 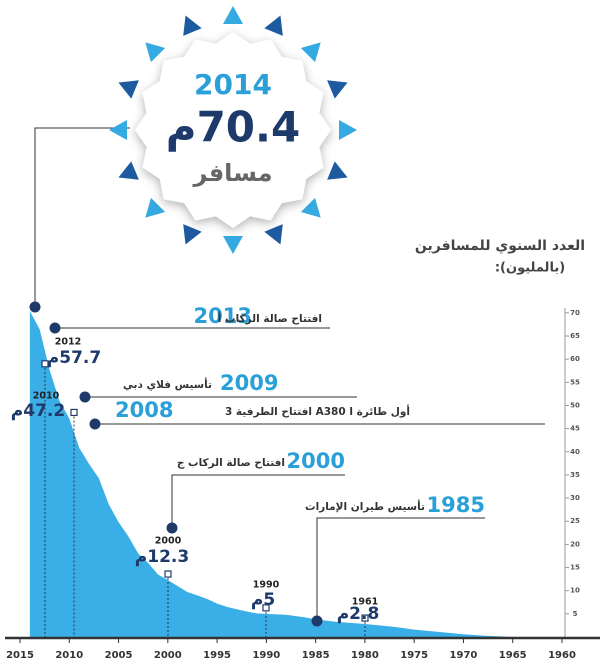 What do you see at coordinates (500, 246) in the screenshot?
I see `y-axis-title: العدد السنوي للمسافرين` at bounding box center [500, 246].